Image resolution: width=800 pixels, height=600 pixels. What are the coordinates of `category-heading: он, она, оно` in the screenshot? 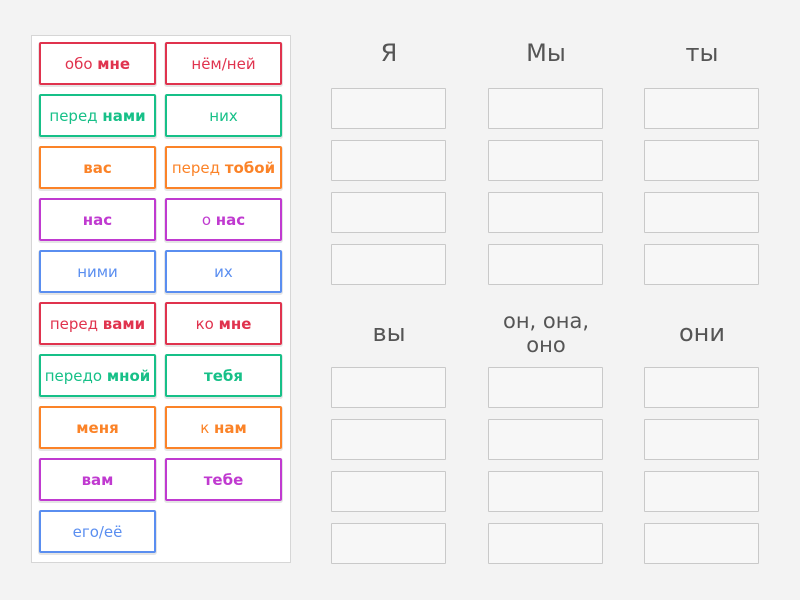 It's located at (546, 333).